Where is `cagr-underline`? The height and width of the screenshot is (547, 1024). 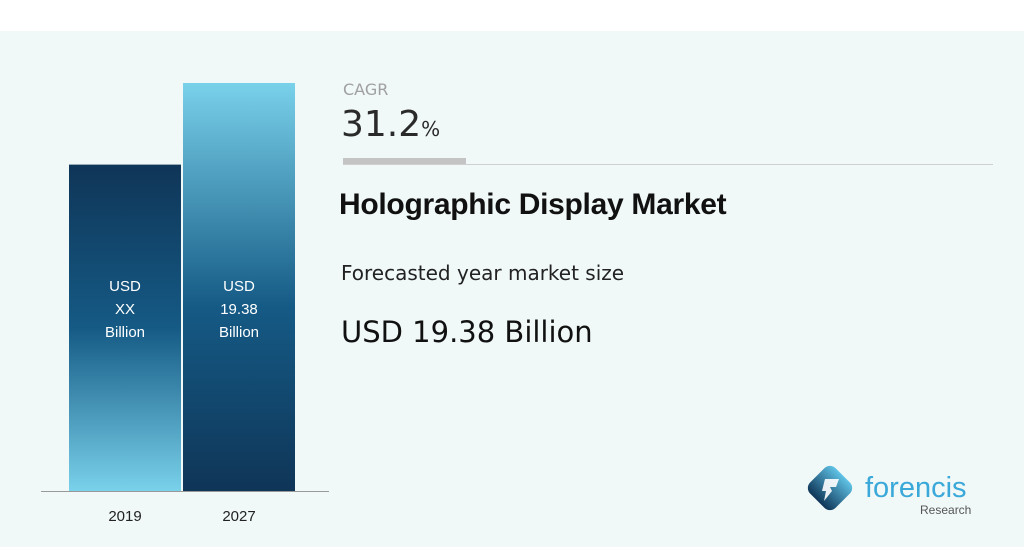 cagr-underline is located at coordinates (404, 161).